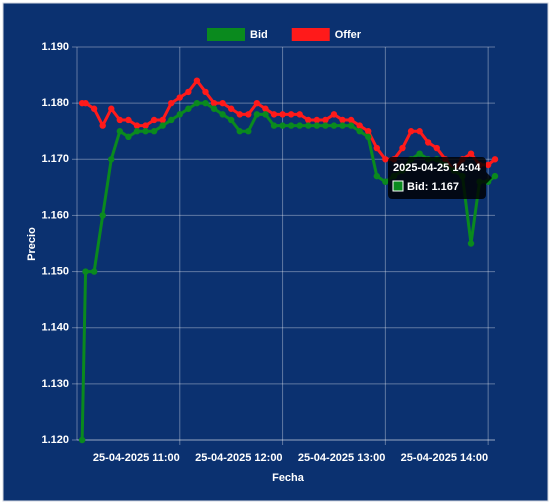 The height and width of the screenshot is (504, 551). I want to click on x-tick-label: 25-04-2025 11:00, so click(136, 458).